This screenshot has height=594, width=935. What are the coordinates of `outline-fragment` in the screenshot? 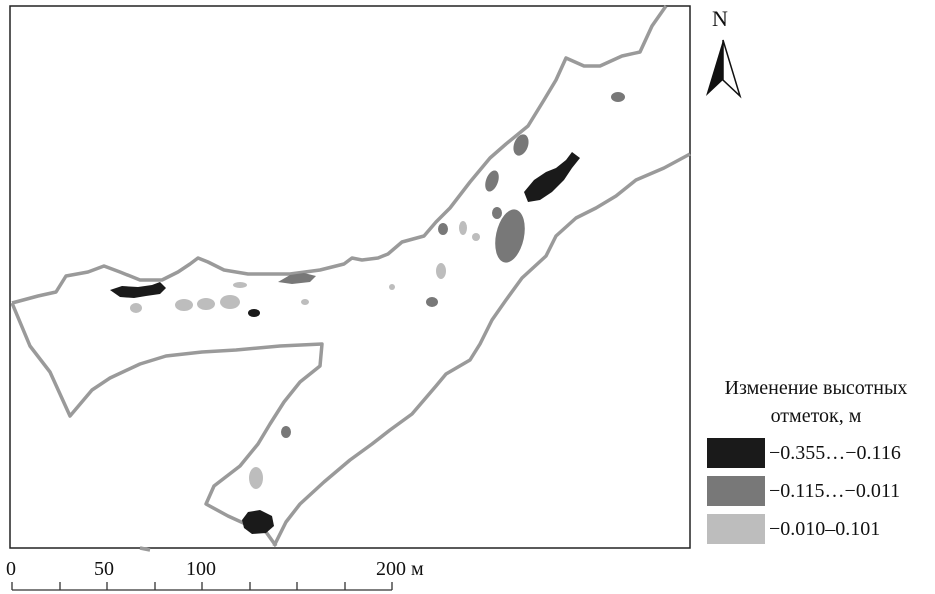 It's located at (145, 549).